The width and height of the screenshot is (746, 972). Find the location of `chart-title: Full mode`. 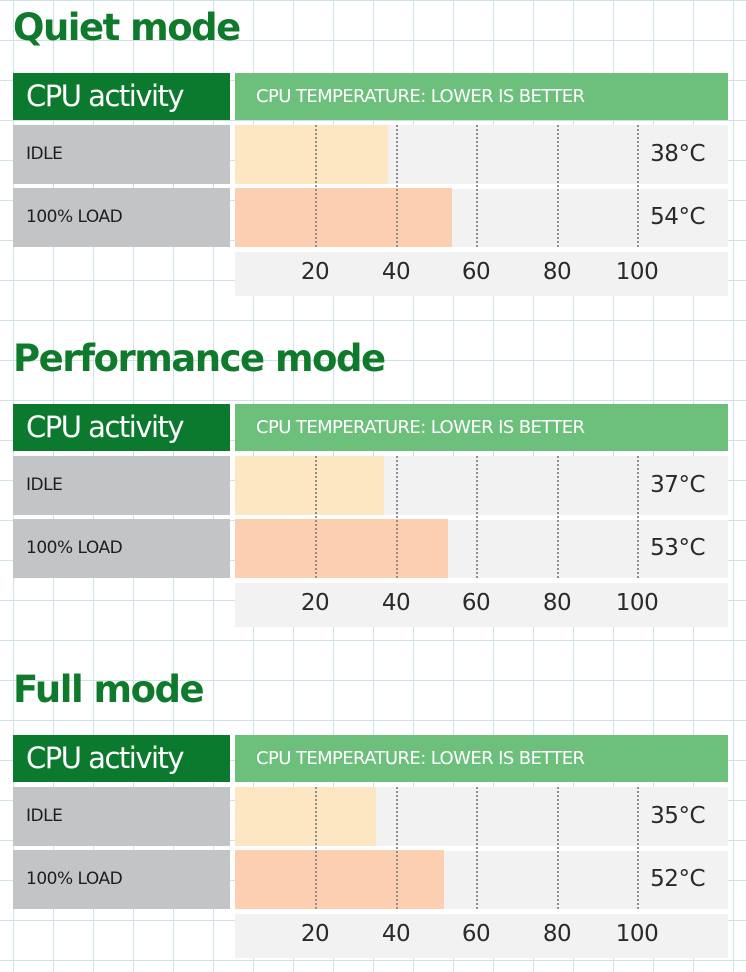

chart-title: Full mode is located at coordinates (109, 689).